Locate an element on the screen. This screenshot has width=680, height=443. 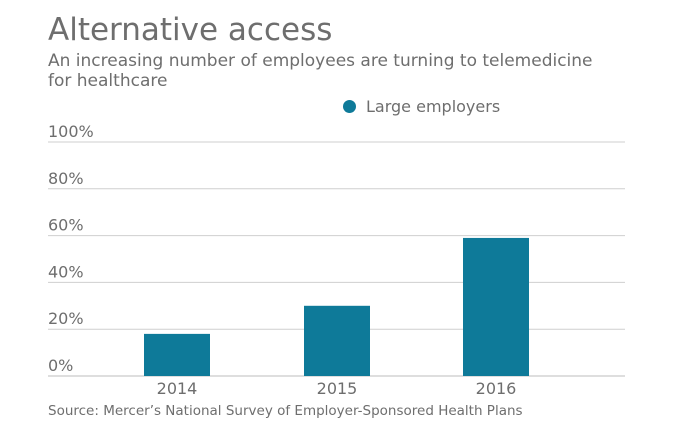
x-tick-label-2014: 2014 is located at coordinates (177, 388).